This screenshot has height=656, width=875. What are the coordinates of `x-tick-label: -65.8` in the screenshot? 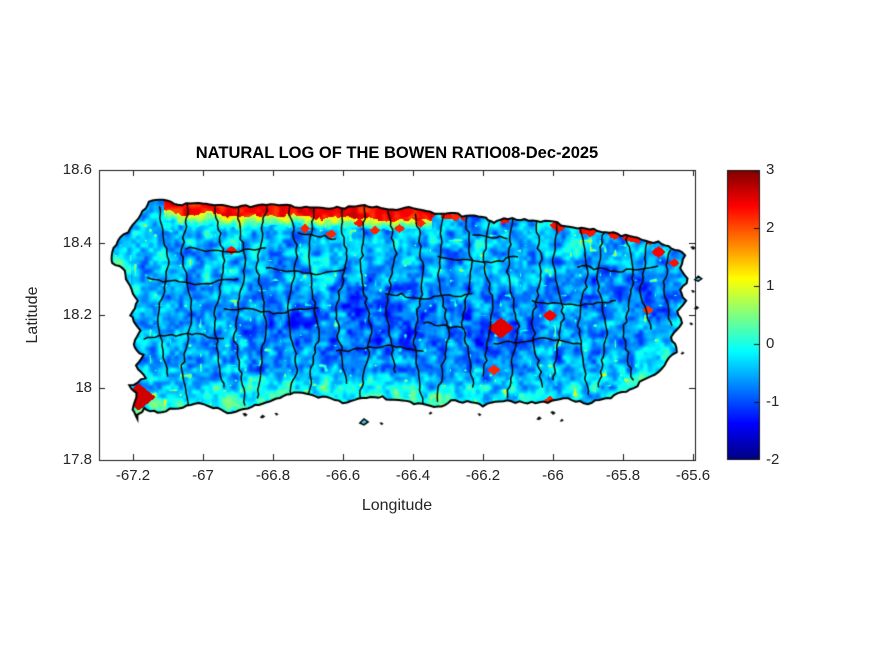 It's located at (623, 475).